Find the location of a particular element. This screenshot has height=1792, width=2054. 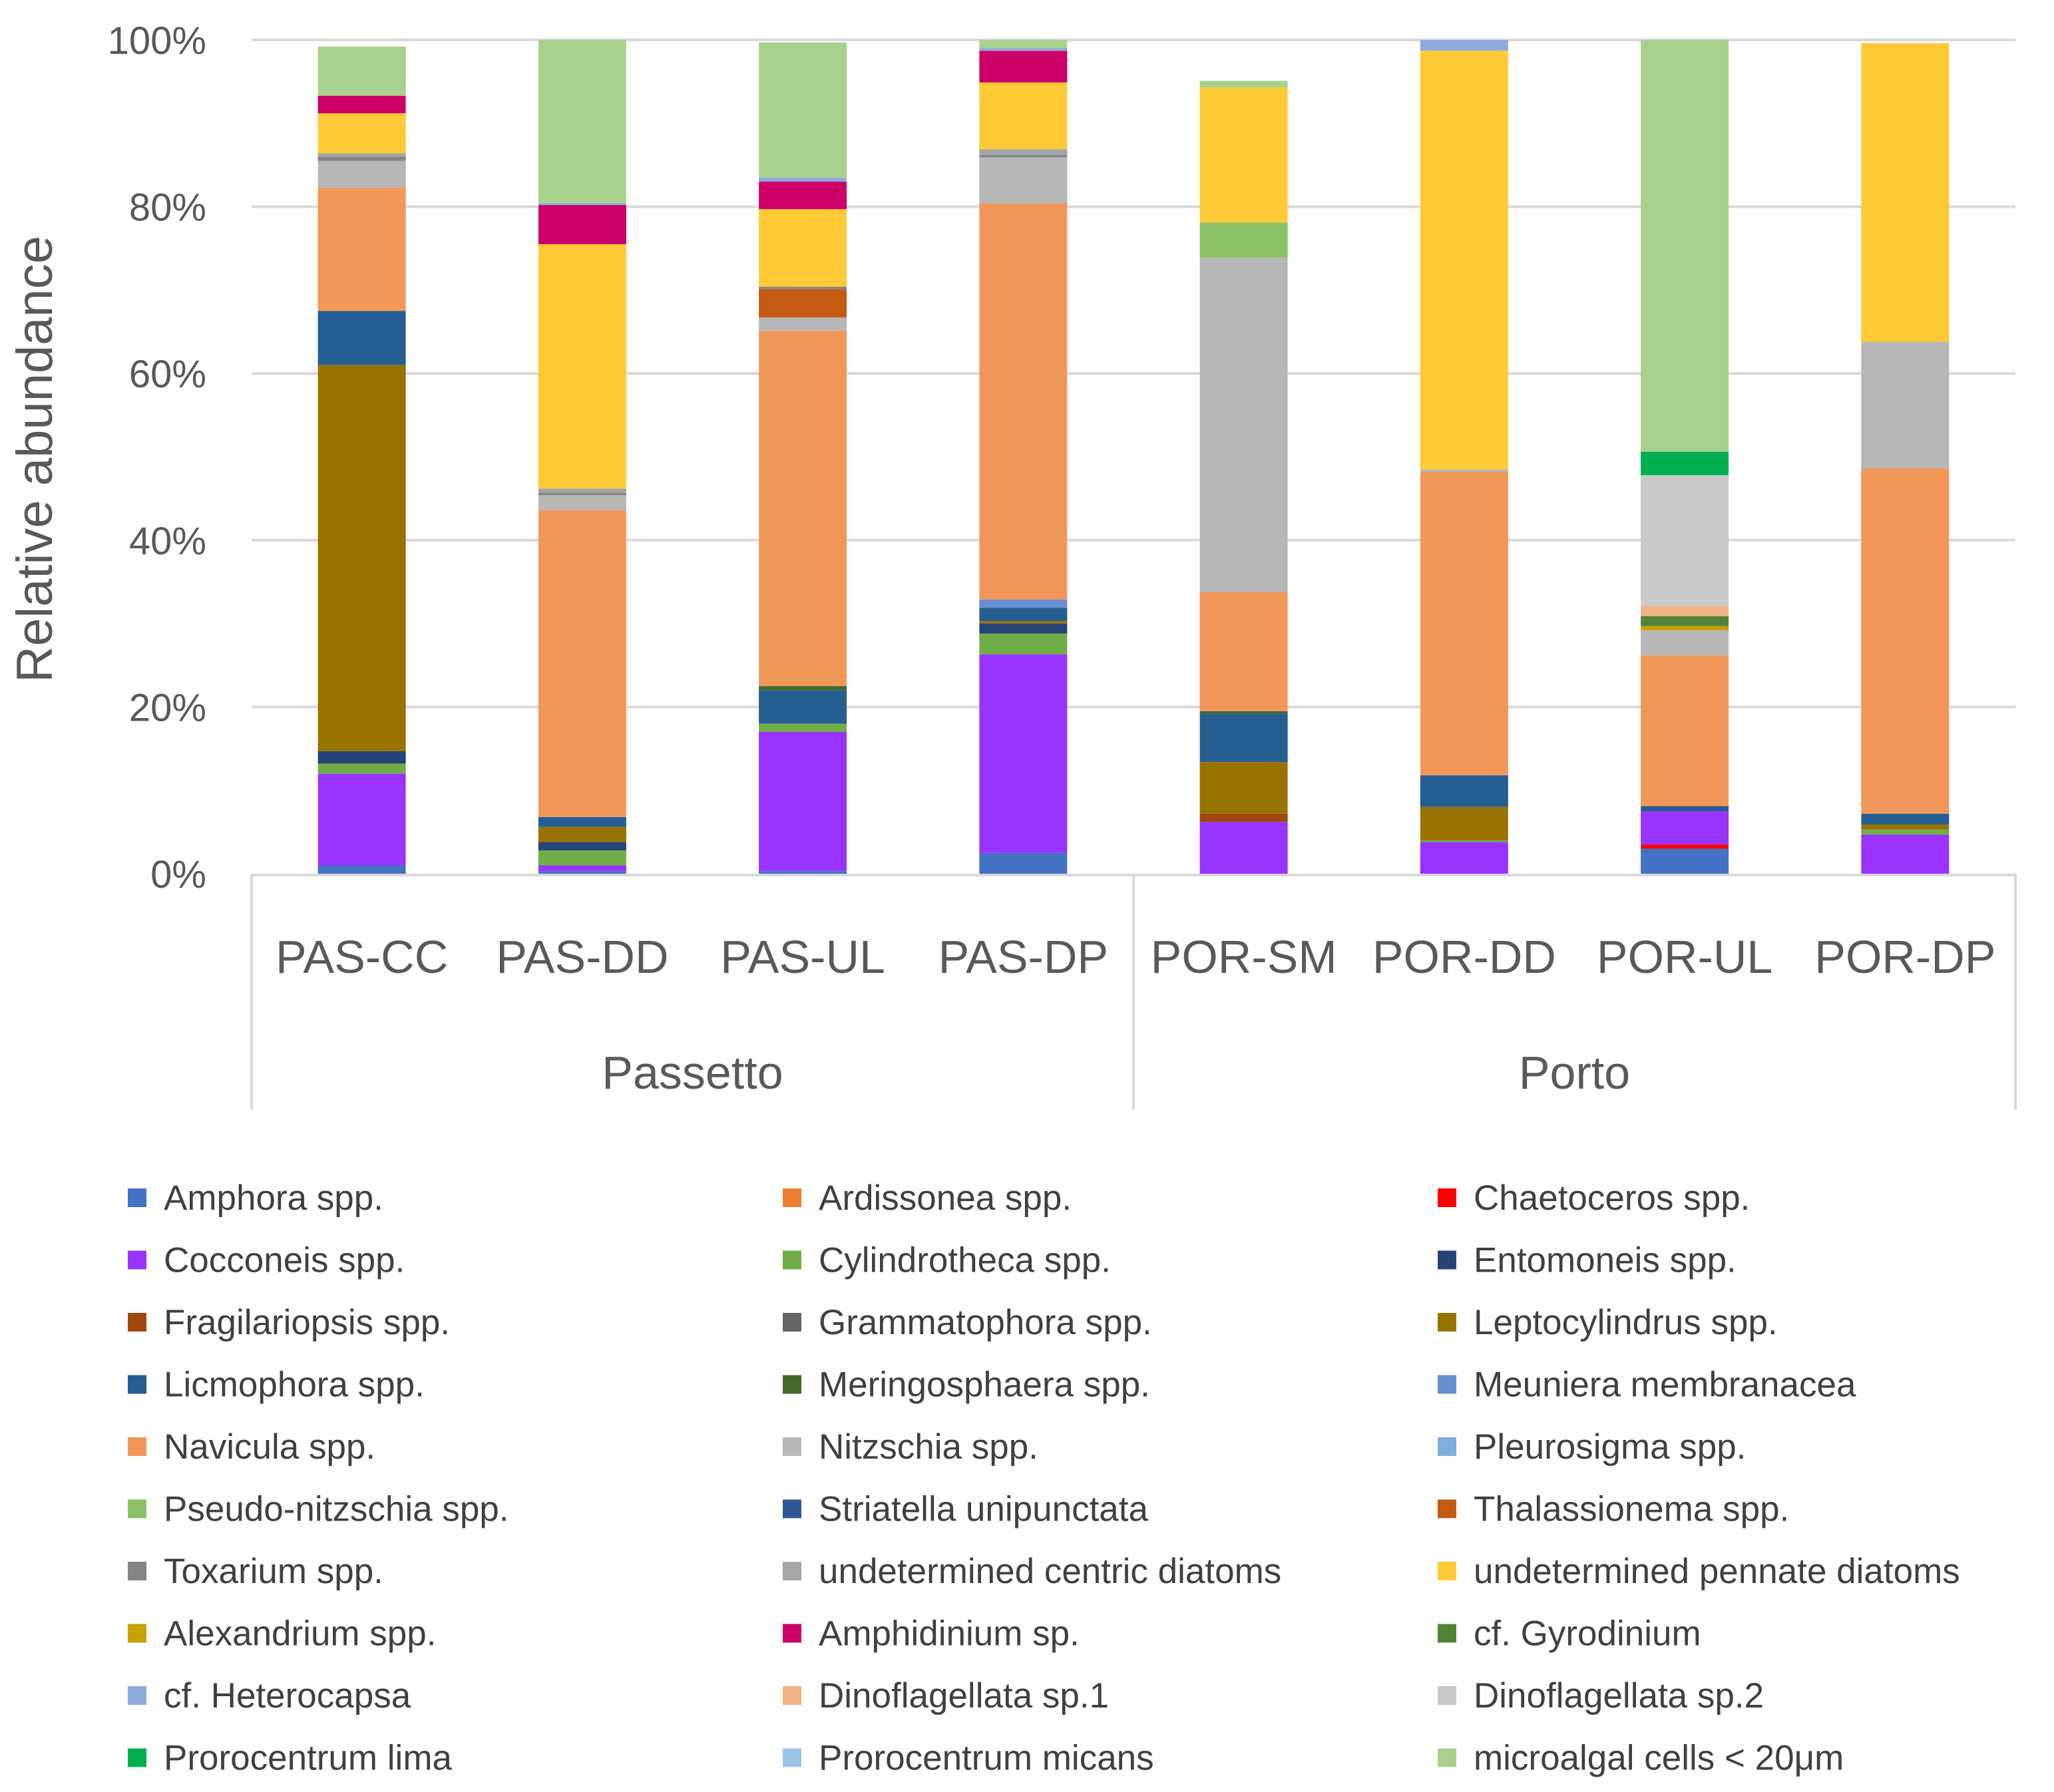

legend-item: Thalassionema spp. is located at coordinates (1613, 1510).